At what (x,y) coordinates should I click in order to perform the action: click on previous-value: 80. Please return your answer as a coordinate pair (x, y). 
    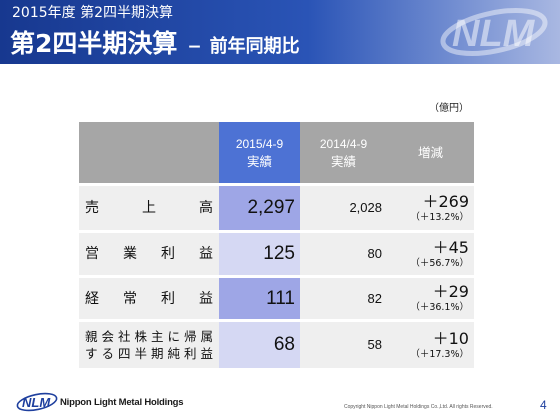
    Looking at the image, I should click on (374, 253).